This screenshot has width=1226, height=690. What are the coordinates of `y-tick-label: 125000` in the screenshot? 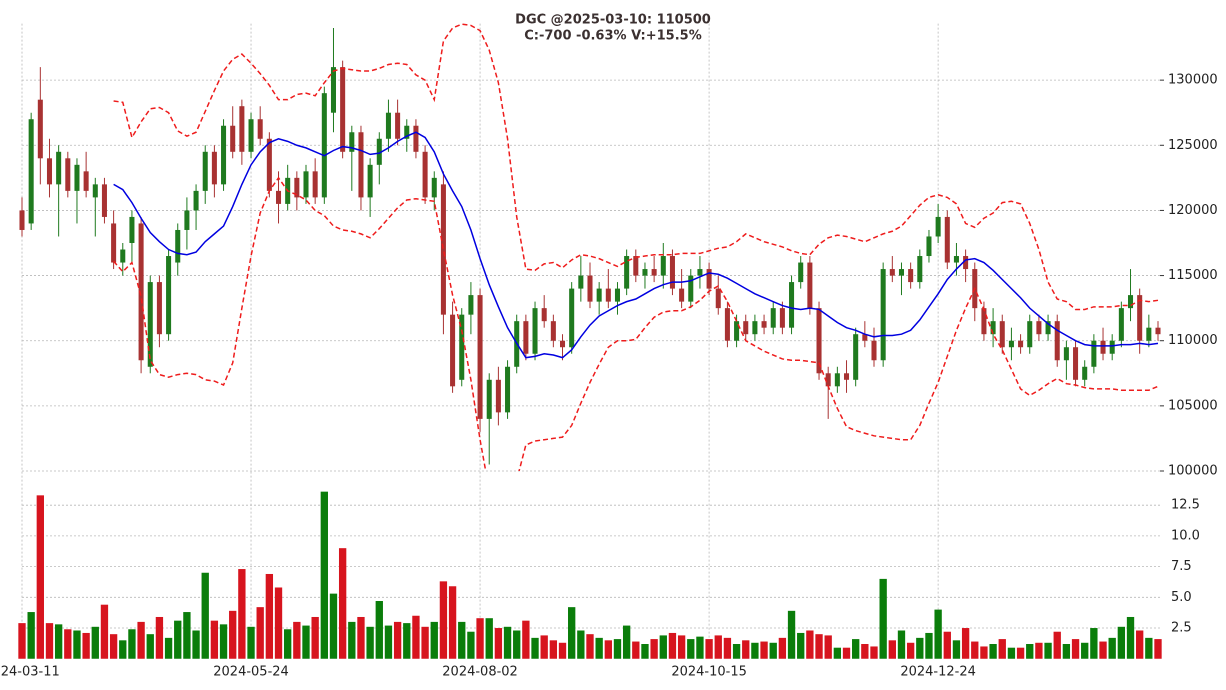 It's located at (1193, 145).